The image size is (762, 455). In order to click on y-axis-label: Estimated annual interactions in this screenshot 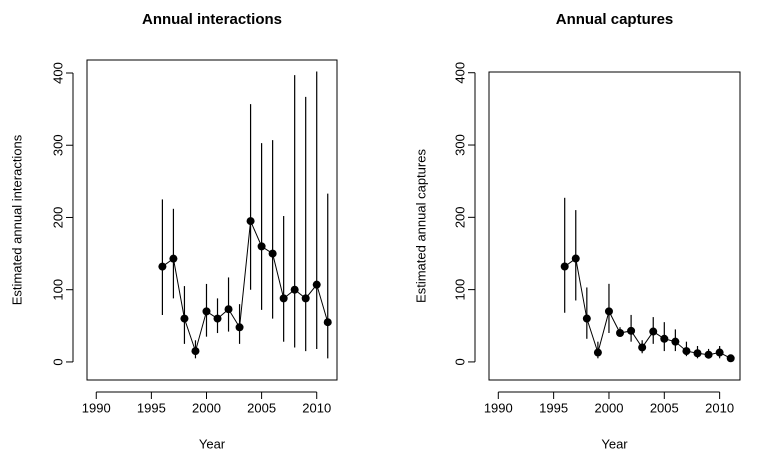, I will do `click(16, 219)`.